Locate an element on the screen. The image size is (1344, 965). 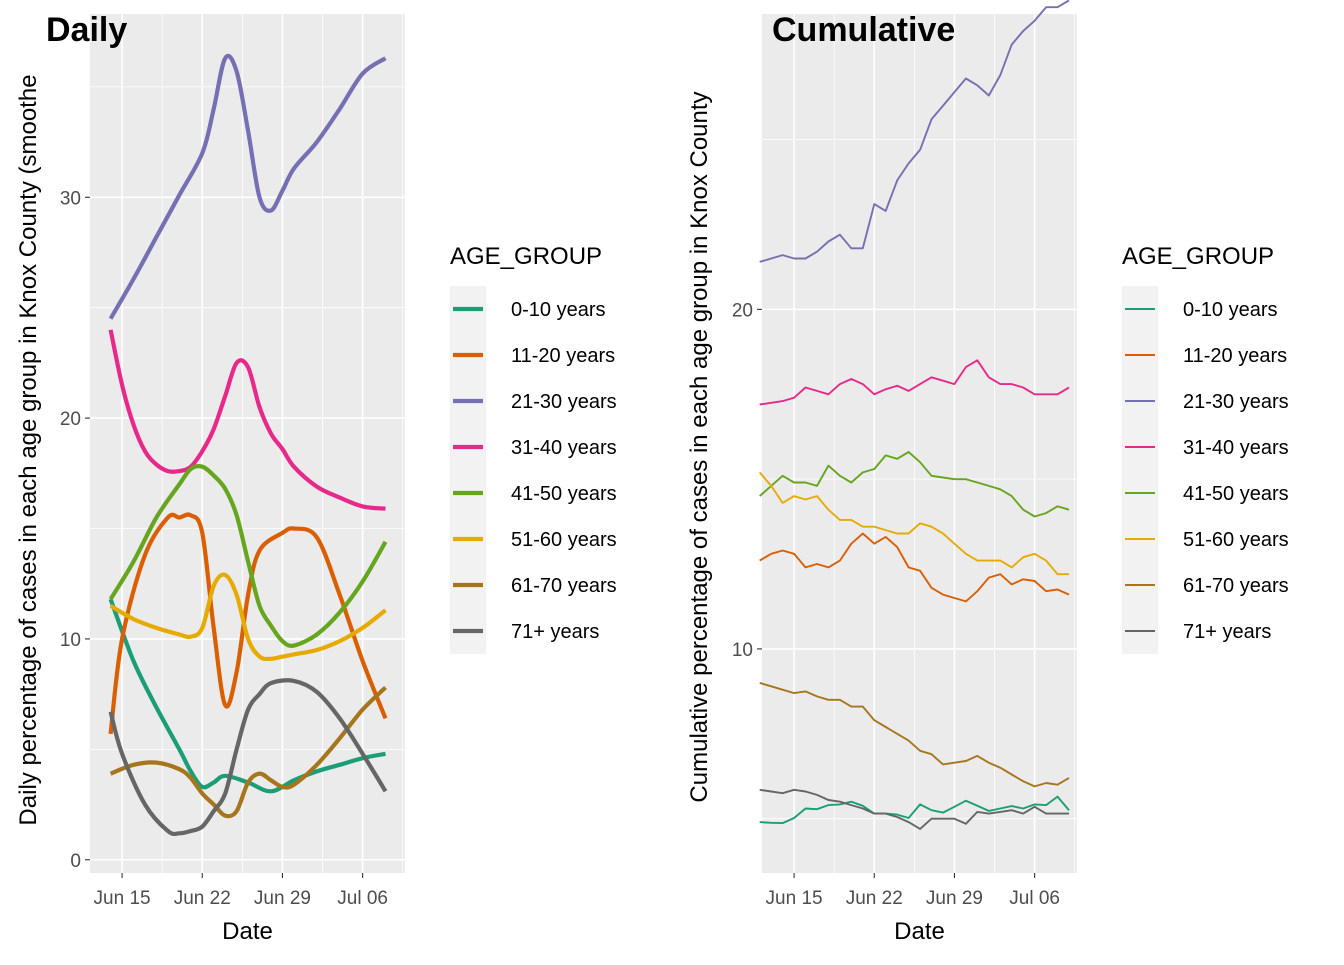
y-tick-label: 30 is located at coordinates (70, 198).